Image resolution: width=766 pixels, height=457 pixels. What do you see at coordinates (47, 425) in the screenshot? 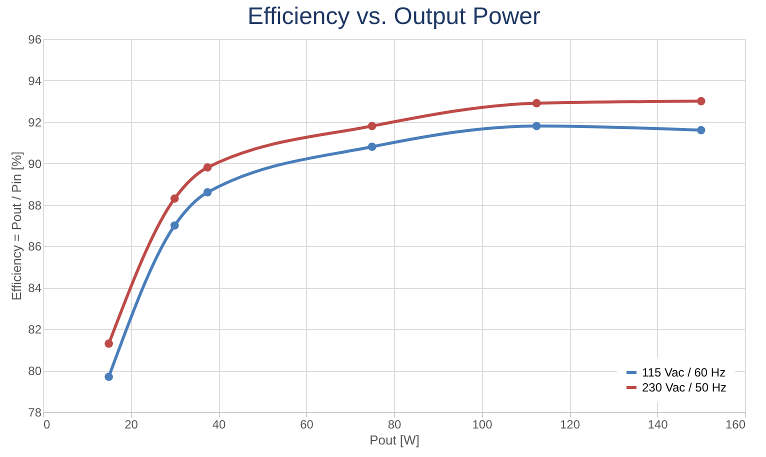
I see `x-tick-label: 0` at bounding box center [47, 425].